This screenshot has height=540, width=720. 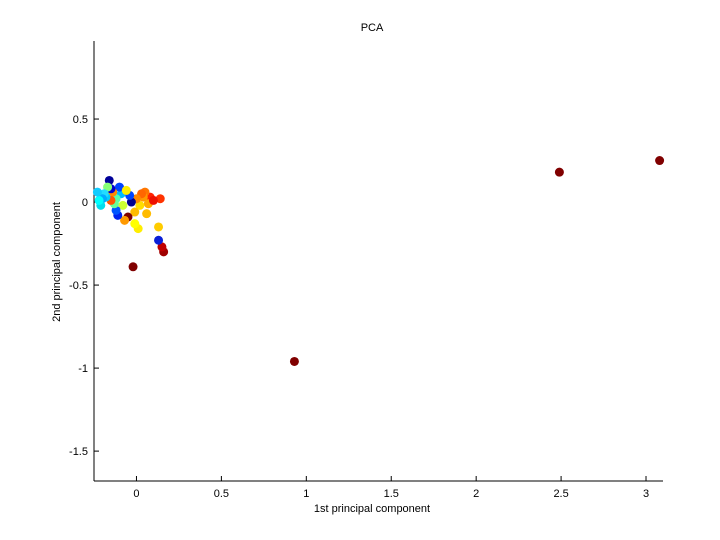 I want to click on x-tick-label: 2.5, so click(x=560, y=494).